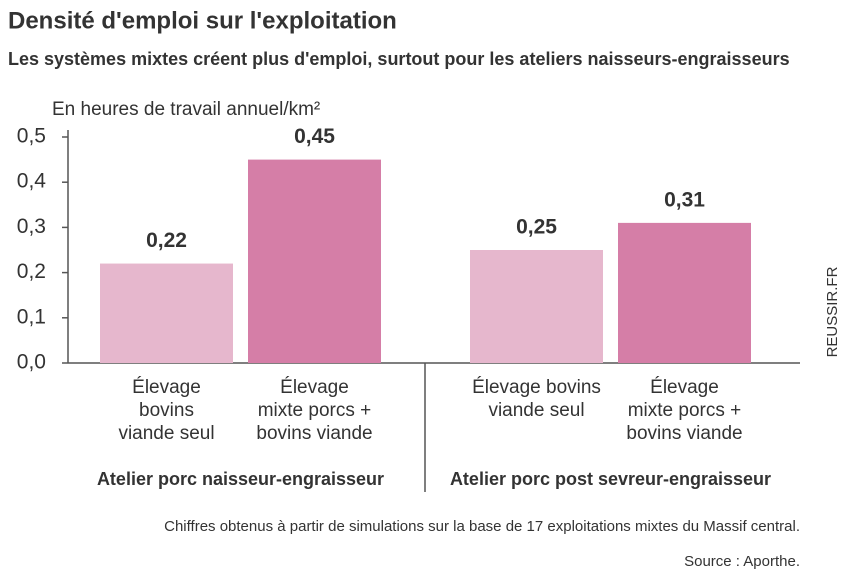  What do you see at coordinates (31, 316) in the screenshot?
I see `y-tick-label: 0,1` at bounding box center [31, 316].